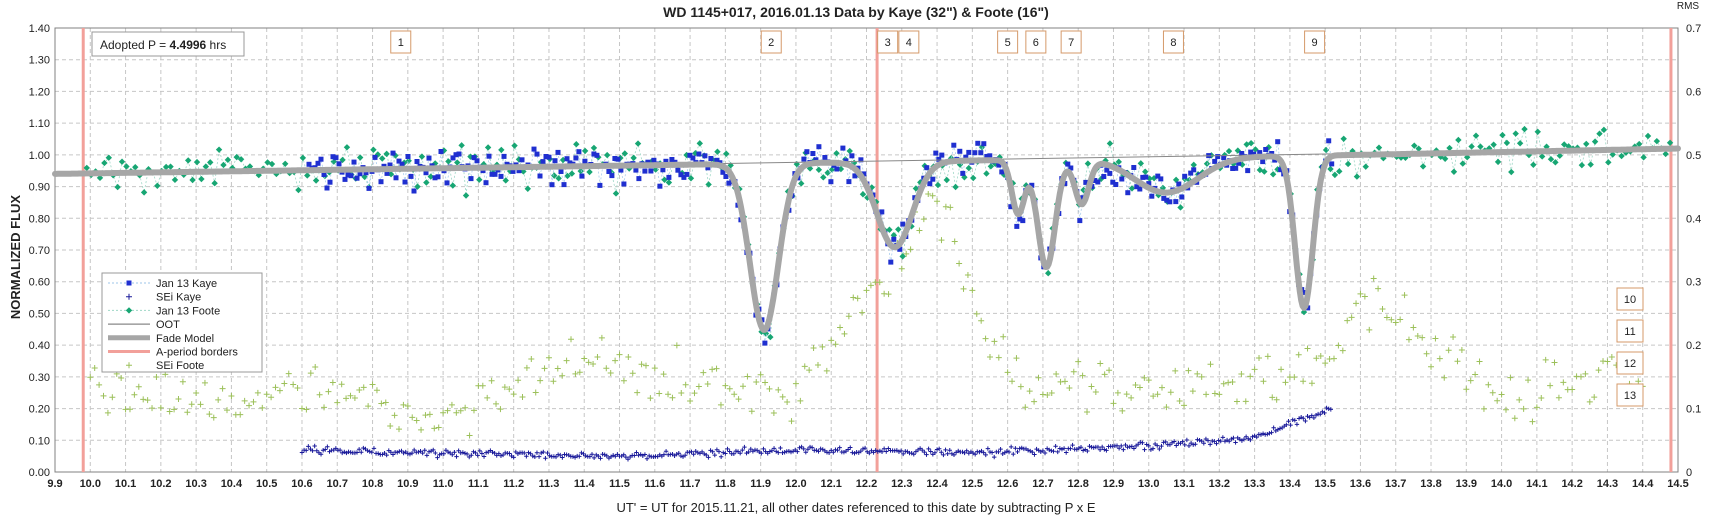 The height and width of the screenshot is (526, 1712). Describe the element at coordinates (1430, 484) in the screenshot. I see `x-tick-label: 13.8` at that location.